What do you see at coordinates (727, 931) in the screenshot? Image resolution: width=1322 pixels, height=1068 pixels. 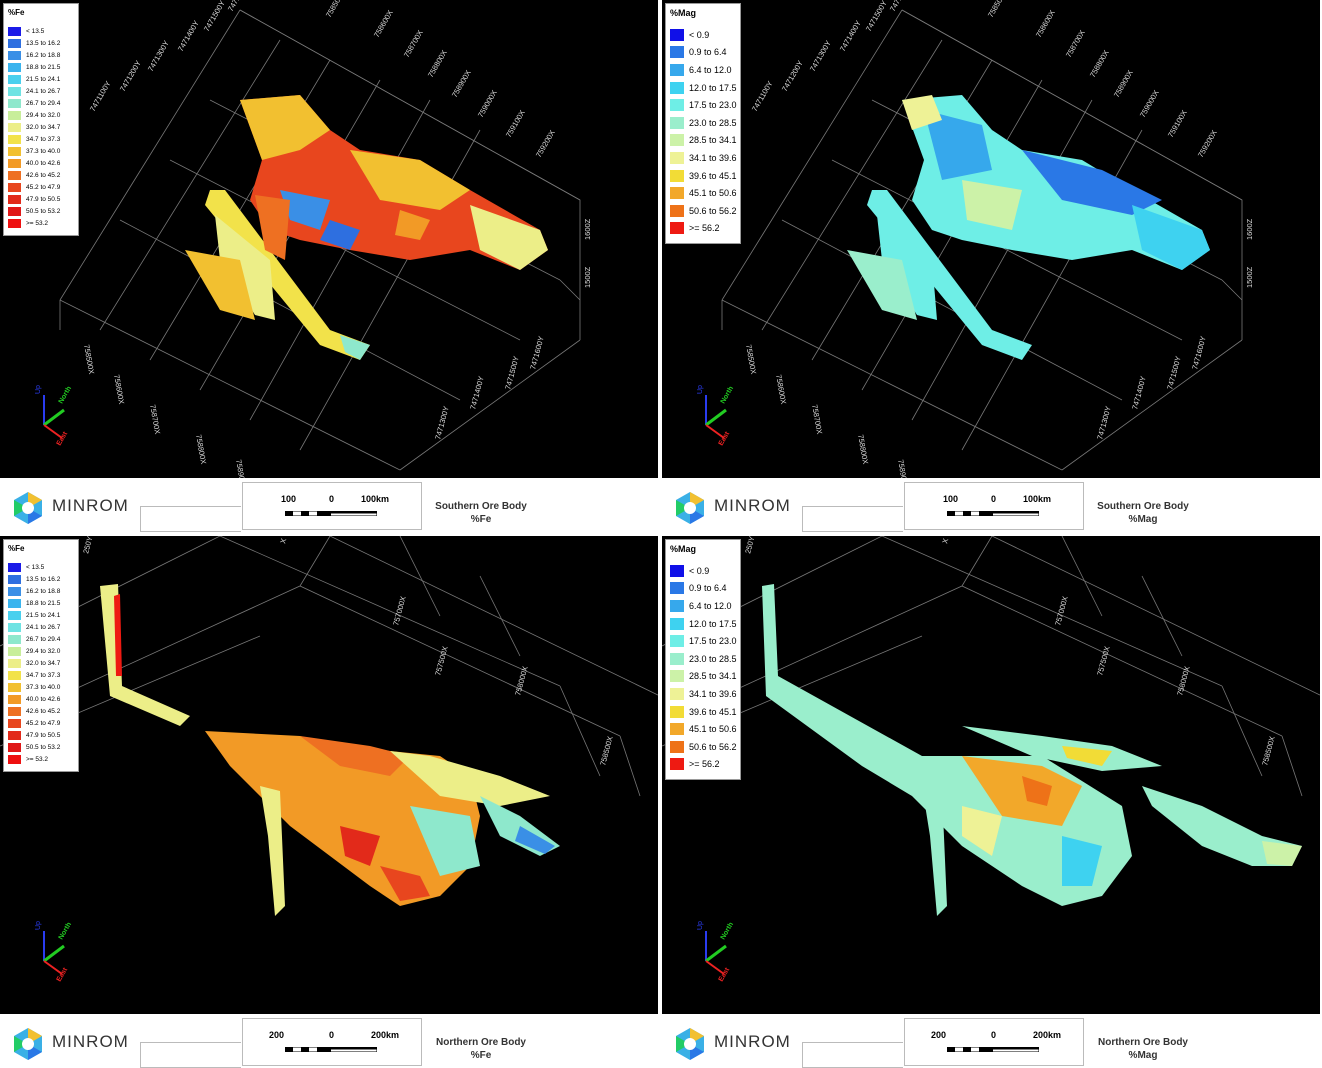 I see `svg-text: North` at bounding box center [727, 931].